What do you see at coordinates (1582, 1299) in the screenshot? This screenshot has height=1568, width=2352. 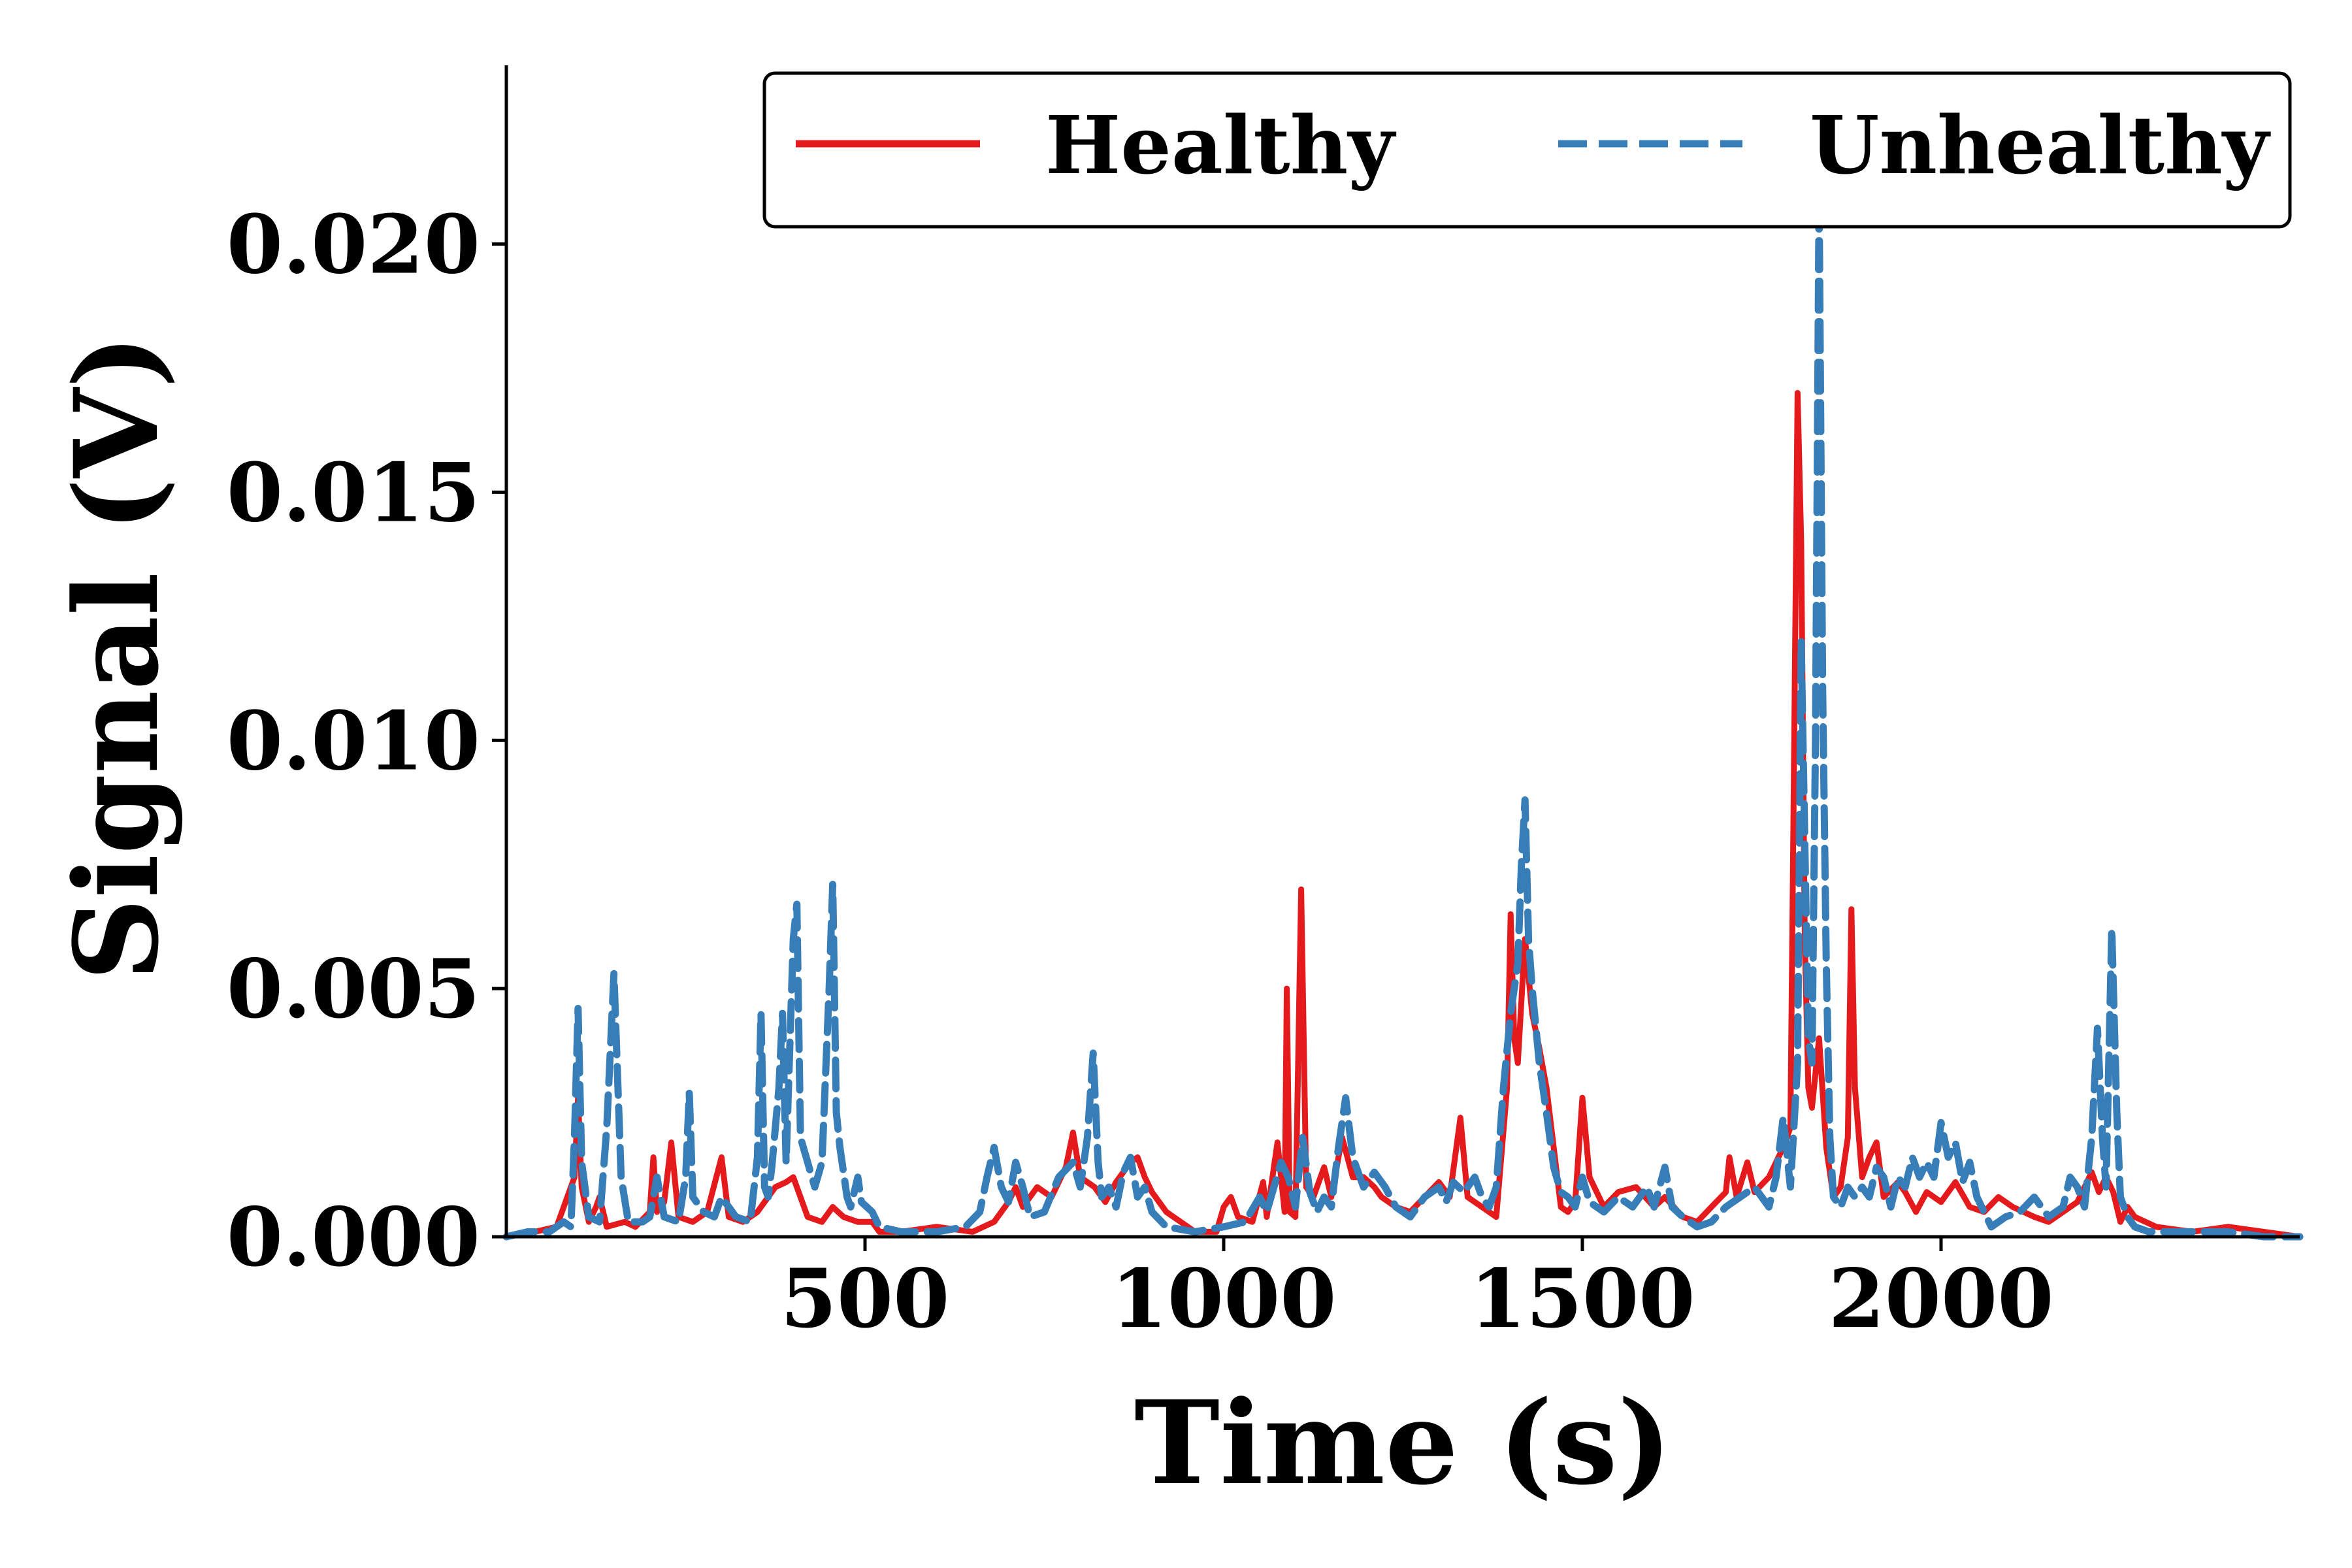 I see `x-tick-label: 1500` at bounding box center [1582, 1299].